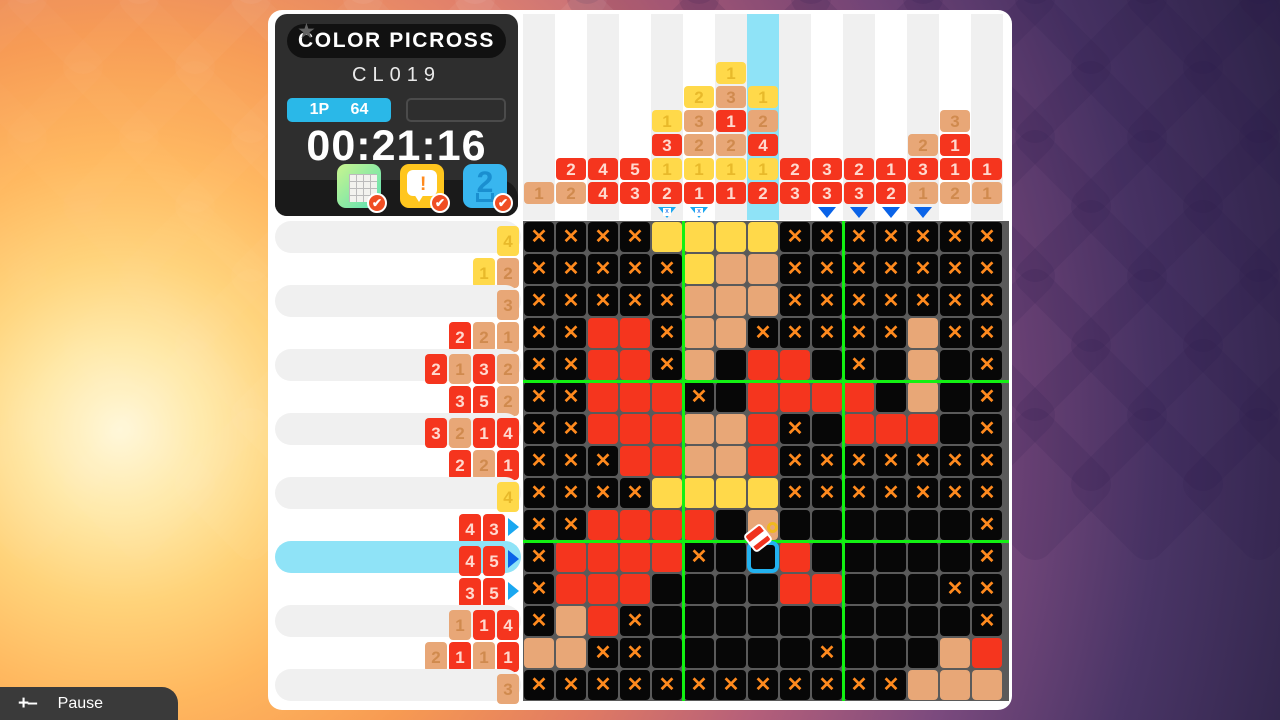 Image resolution: width=1280 pixels, height=720 pixels. I want to click on pause-bar: +– Pause, so click(89, 703).